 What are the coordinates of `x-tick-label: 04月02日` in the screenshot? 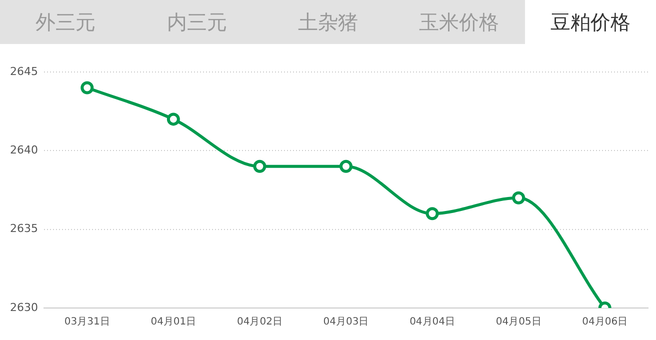 It's located at (259, 322).